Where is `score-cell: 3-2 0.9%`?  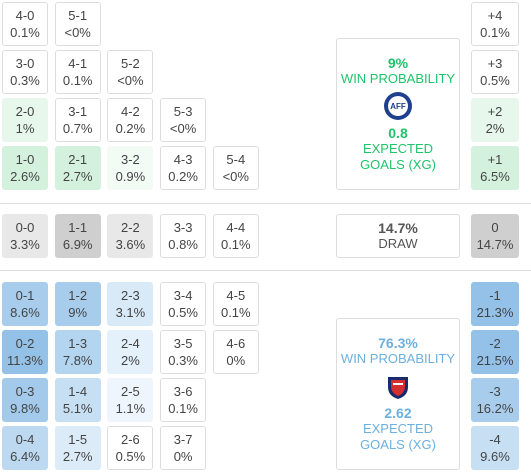
score-cell: 3-2 0.9% is located at coordinates (130, 168).